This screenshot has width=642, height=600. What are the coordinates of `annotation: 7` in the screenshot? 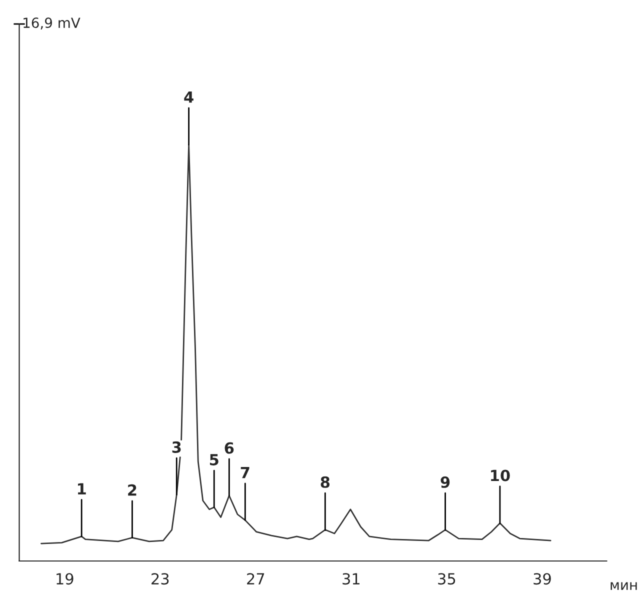 It's located at (245, 472).